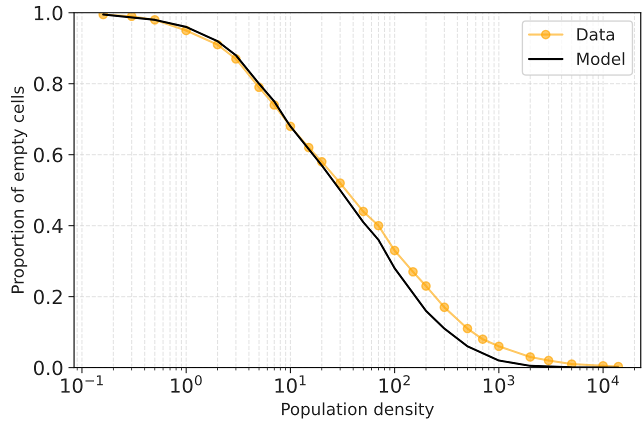 Image resolution: width=644 pixels, height=425 pixels. I want to click on y-tick-label: 0.6, so click(48, 155).